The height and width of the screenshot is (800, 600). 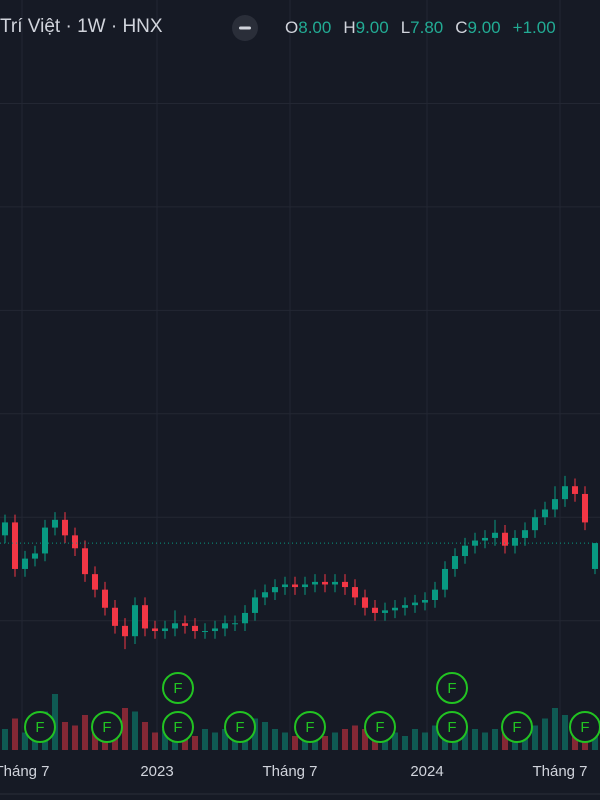 What do you see at coordinates (461, 27) in the screenshot?
I see `ohlc-key: C` at bounding box center [461, 27].